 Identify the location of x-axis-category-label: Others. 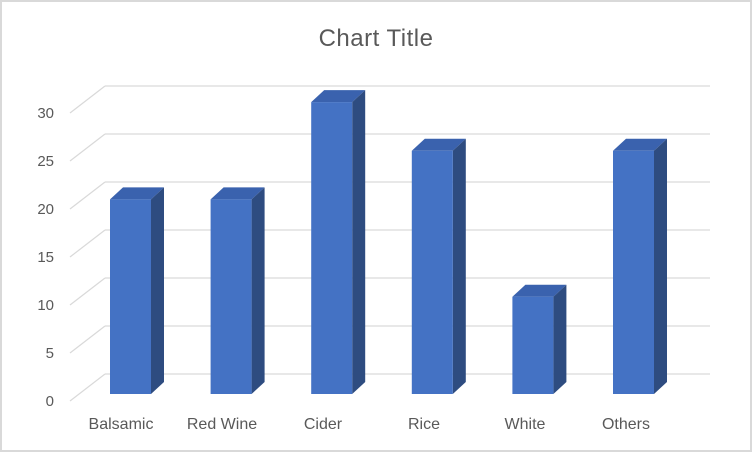
(626, 424).